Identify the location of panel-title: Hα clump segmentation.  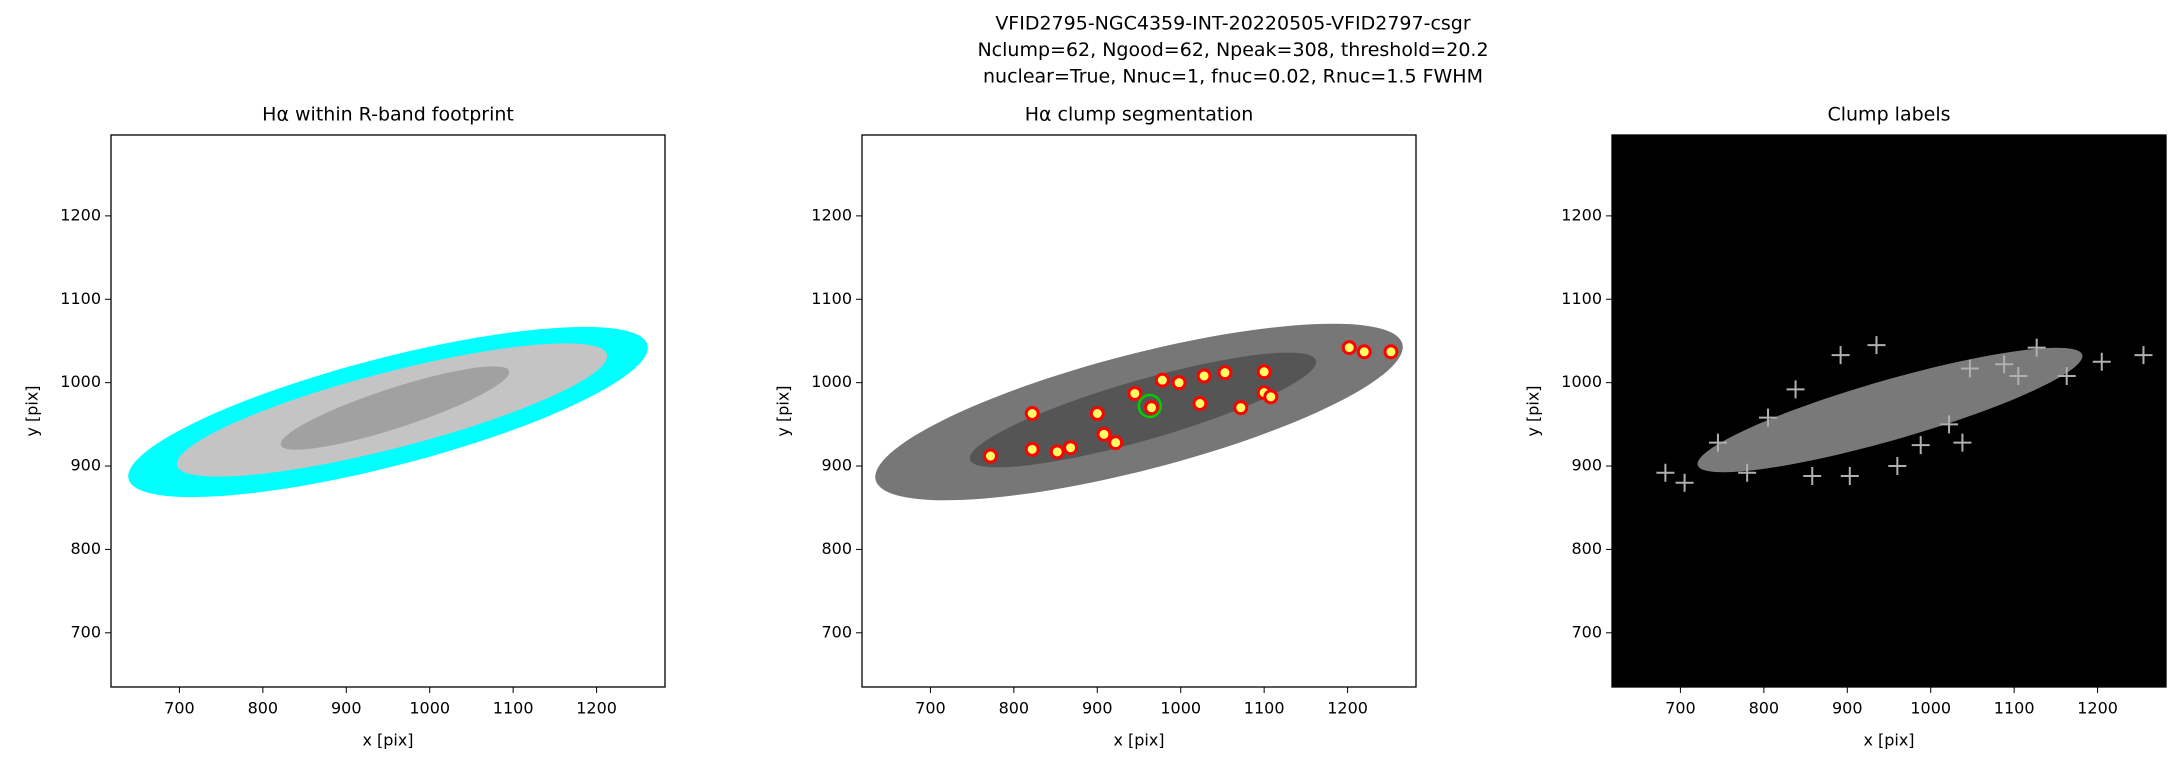
(1139, 115).